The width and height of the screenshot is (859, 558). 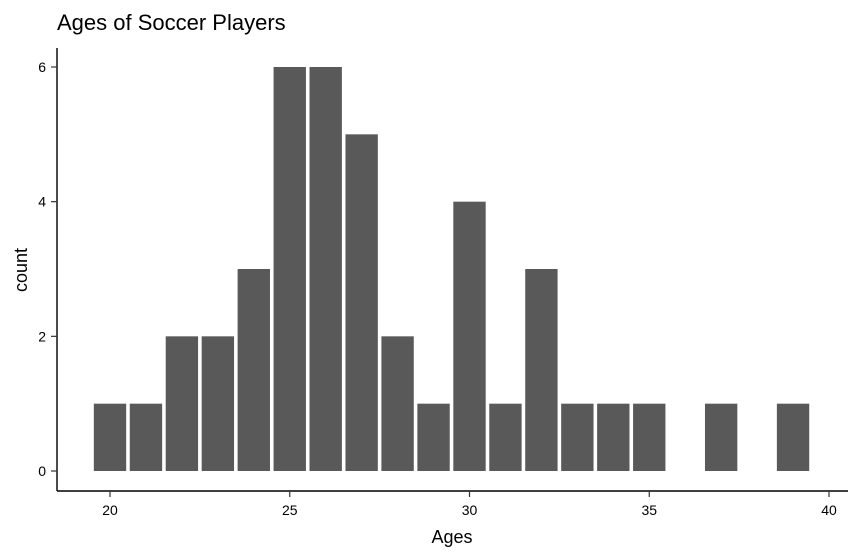 I want to click on x-tick-label: 25, so click(x=290, y=510).